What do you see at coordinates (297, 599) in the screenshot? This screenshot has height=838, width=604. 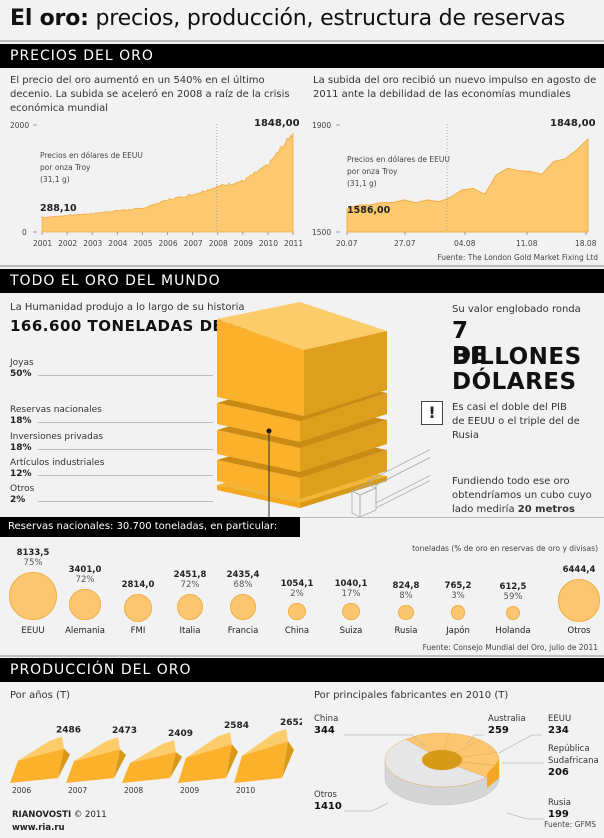 I see `reserve-item: 1054,1 2%` at bounding box center [297, 599].